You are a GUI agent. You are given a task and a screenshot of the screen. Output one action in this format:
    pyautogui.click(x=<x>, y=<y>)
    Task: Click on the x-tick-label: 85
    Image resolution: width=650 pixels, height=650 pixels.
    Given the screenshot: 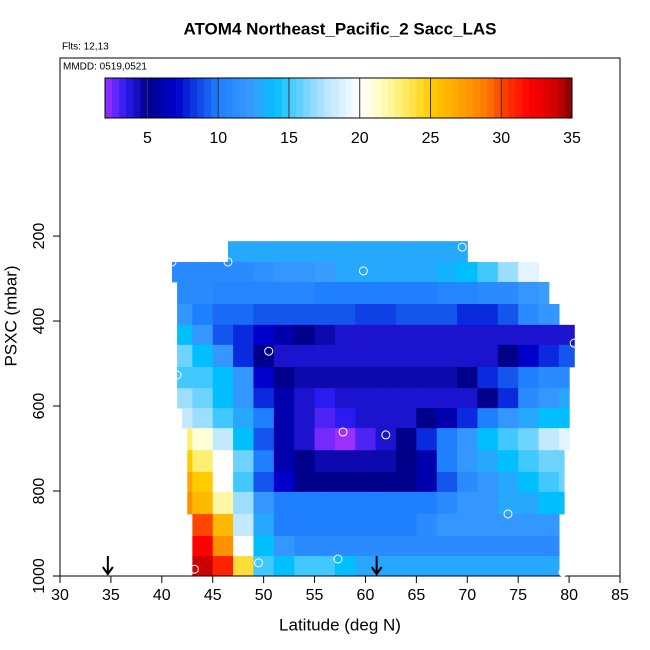 What is the action you would take?
    pyautogui.click(x=620, y=595)
    